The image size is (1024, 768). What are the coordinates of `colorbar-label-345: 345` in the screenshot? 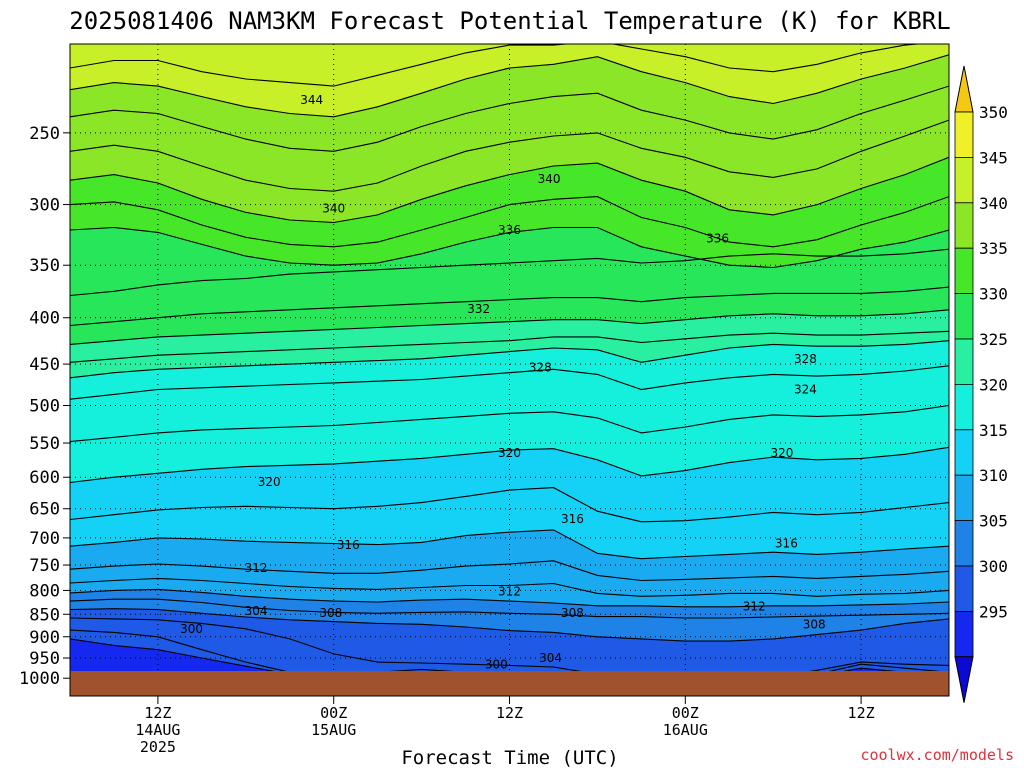 It's located at (993, 157).